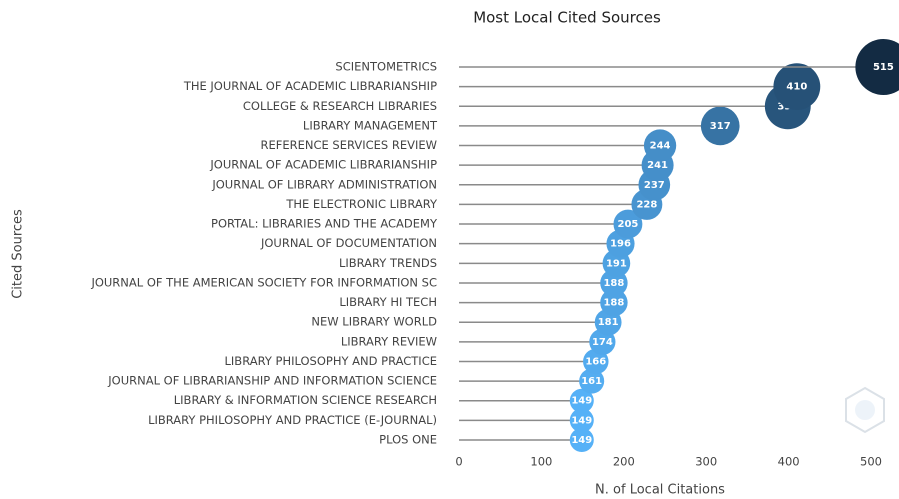 The image size is (899, 499). Describe the element at coordinates (361, 204) in the screenshot. I see `y-tick-label: THE ELECTRONIC LIBRARY` at that location.